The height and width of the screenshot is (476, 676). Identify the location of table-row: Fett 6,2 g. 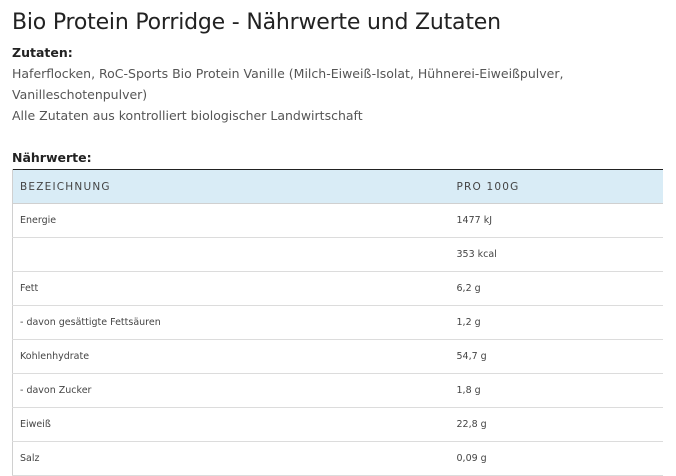
(337, 288).